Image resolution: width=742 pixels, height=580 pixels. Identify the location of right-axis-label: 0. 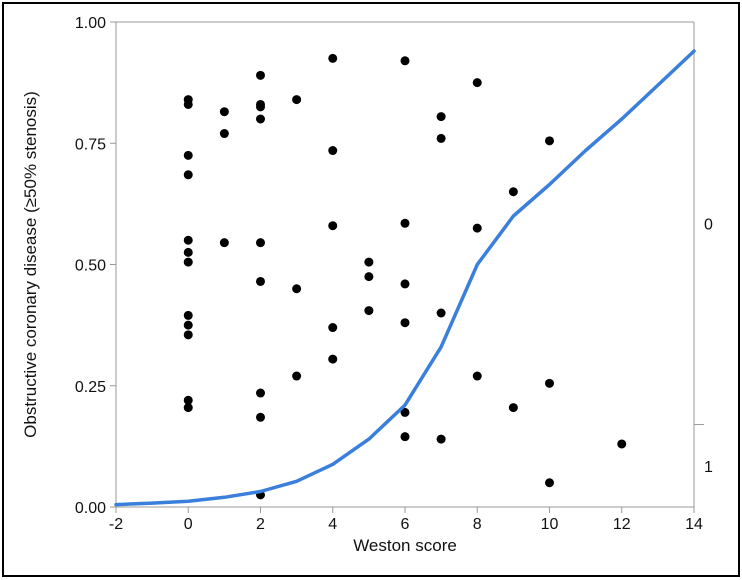
(708, 224).